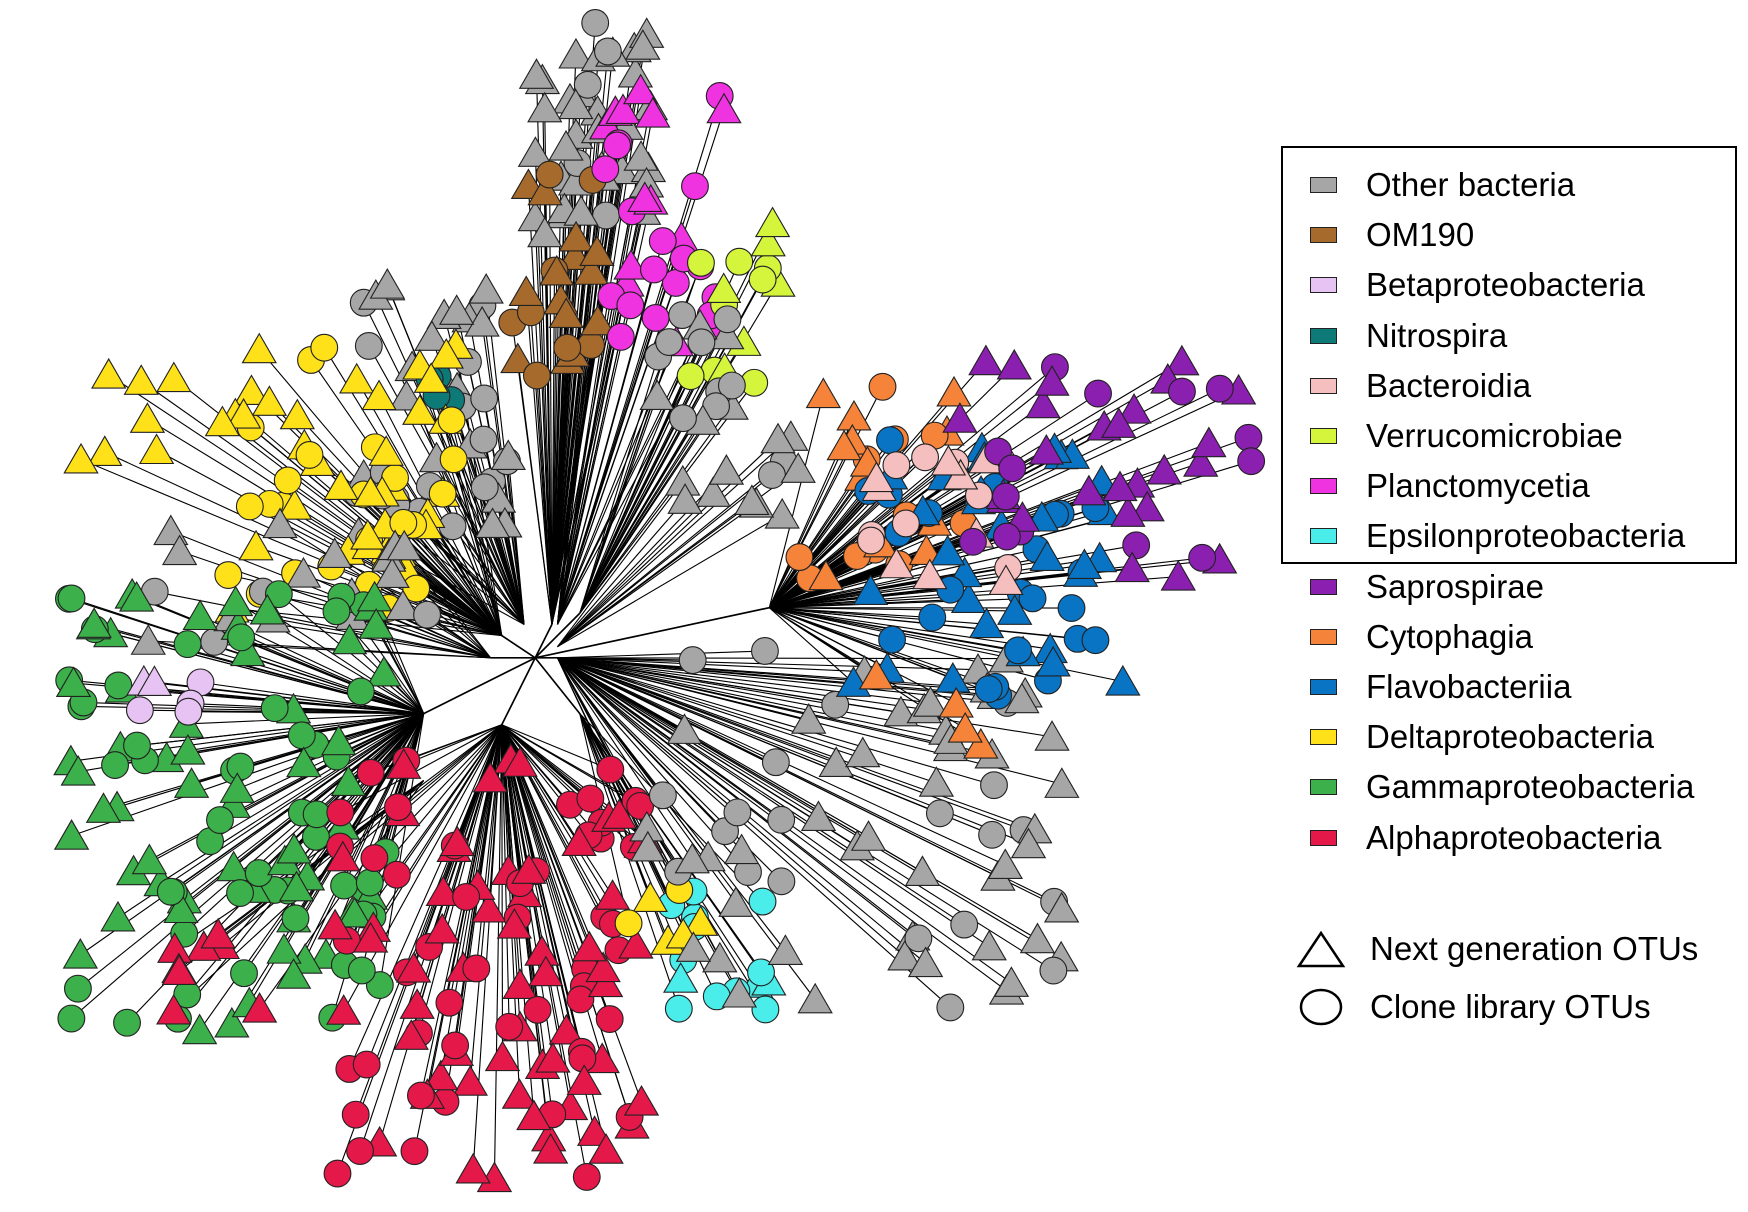 The height and width of the screenshot is (1212, 1748). Describe the element at coordinates (1323, 486) in the screenshot. I see `legend-swatch-planc` at that location.